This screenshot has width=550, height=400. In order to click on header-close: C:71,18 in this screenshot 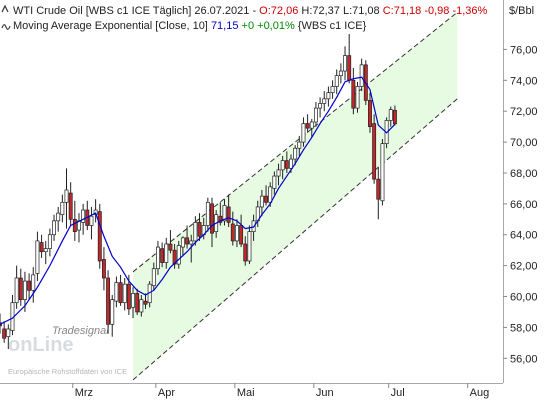, I will do `click(402, 11)`.